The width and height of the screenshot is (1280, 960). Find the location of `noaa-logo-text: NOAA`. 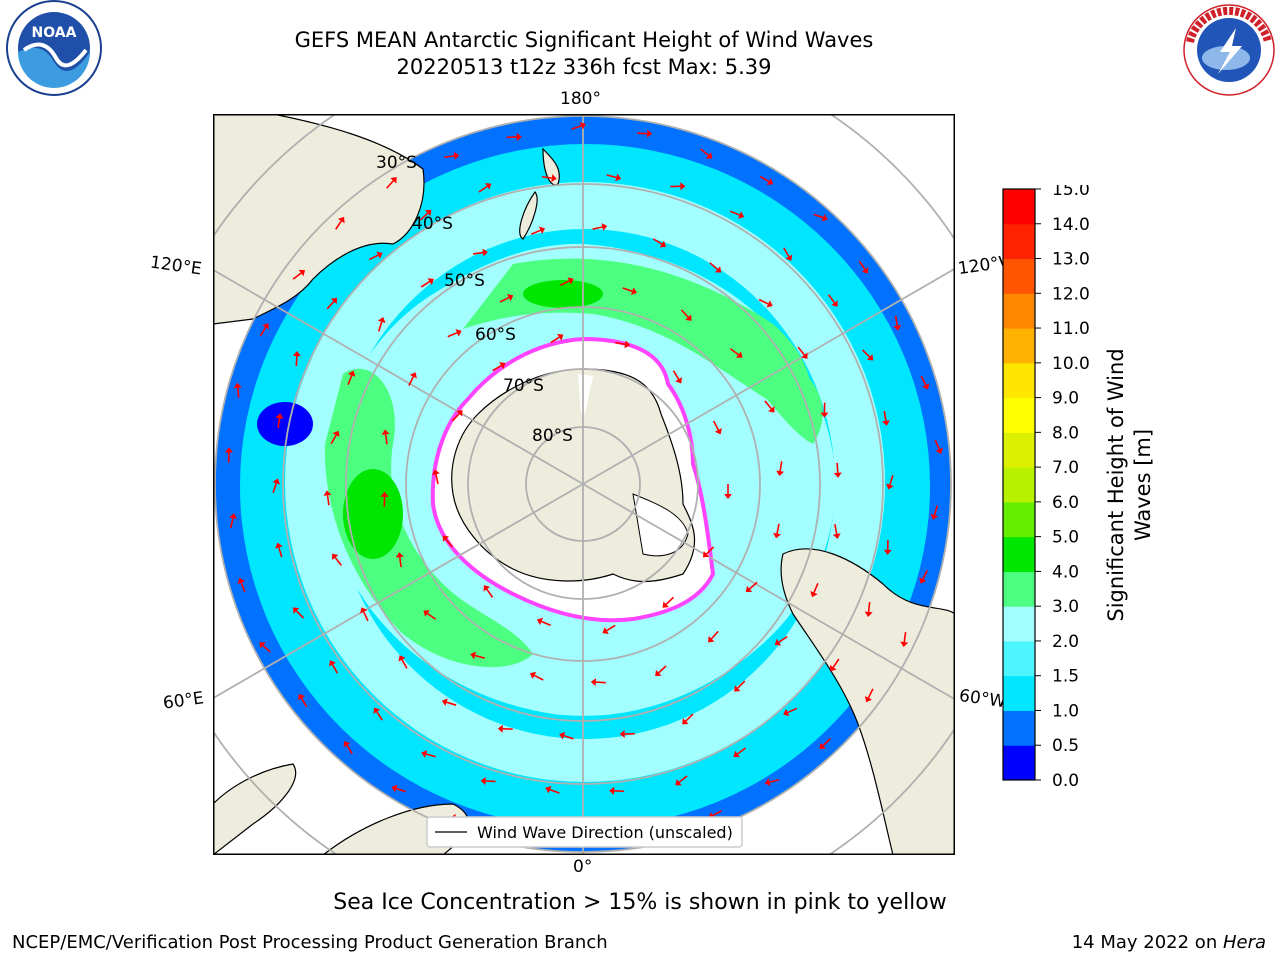

noaa-logo-text: NOAA is located at coordinates (54, 33).